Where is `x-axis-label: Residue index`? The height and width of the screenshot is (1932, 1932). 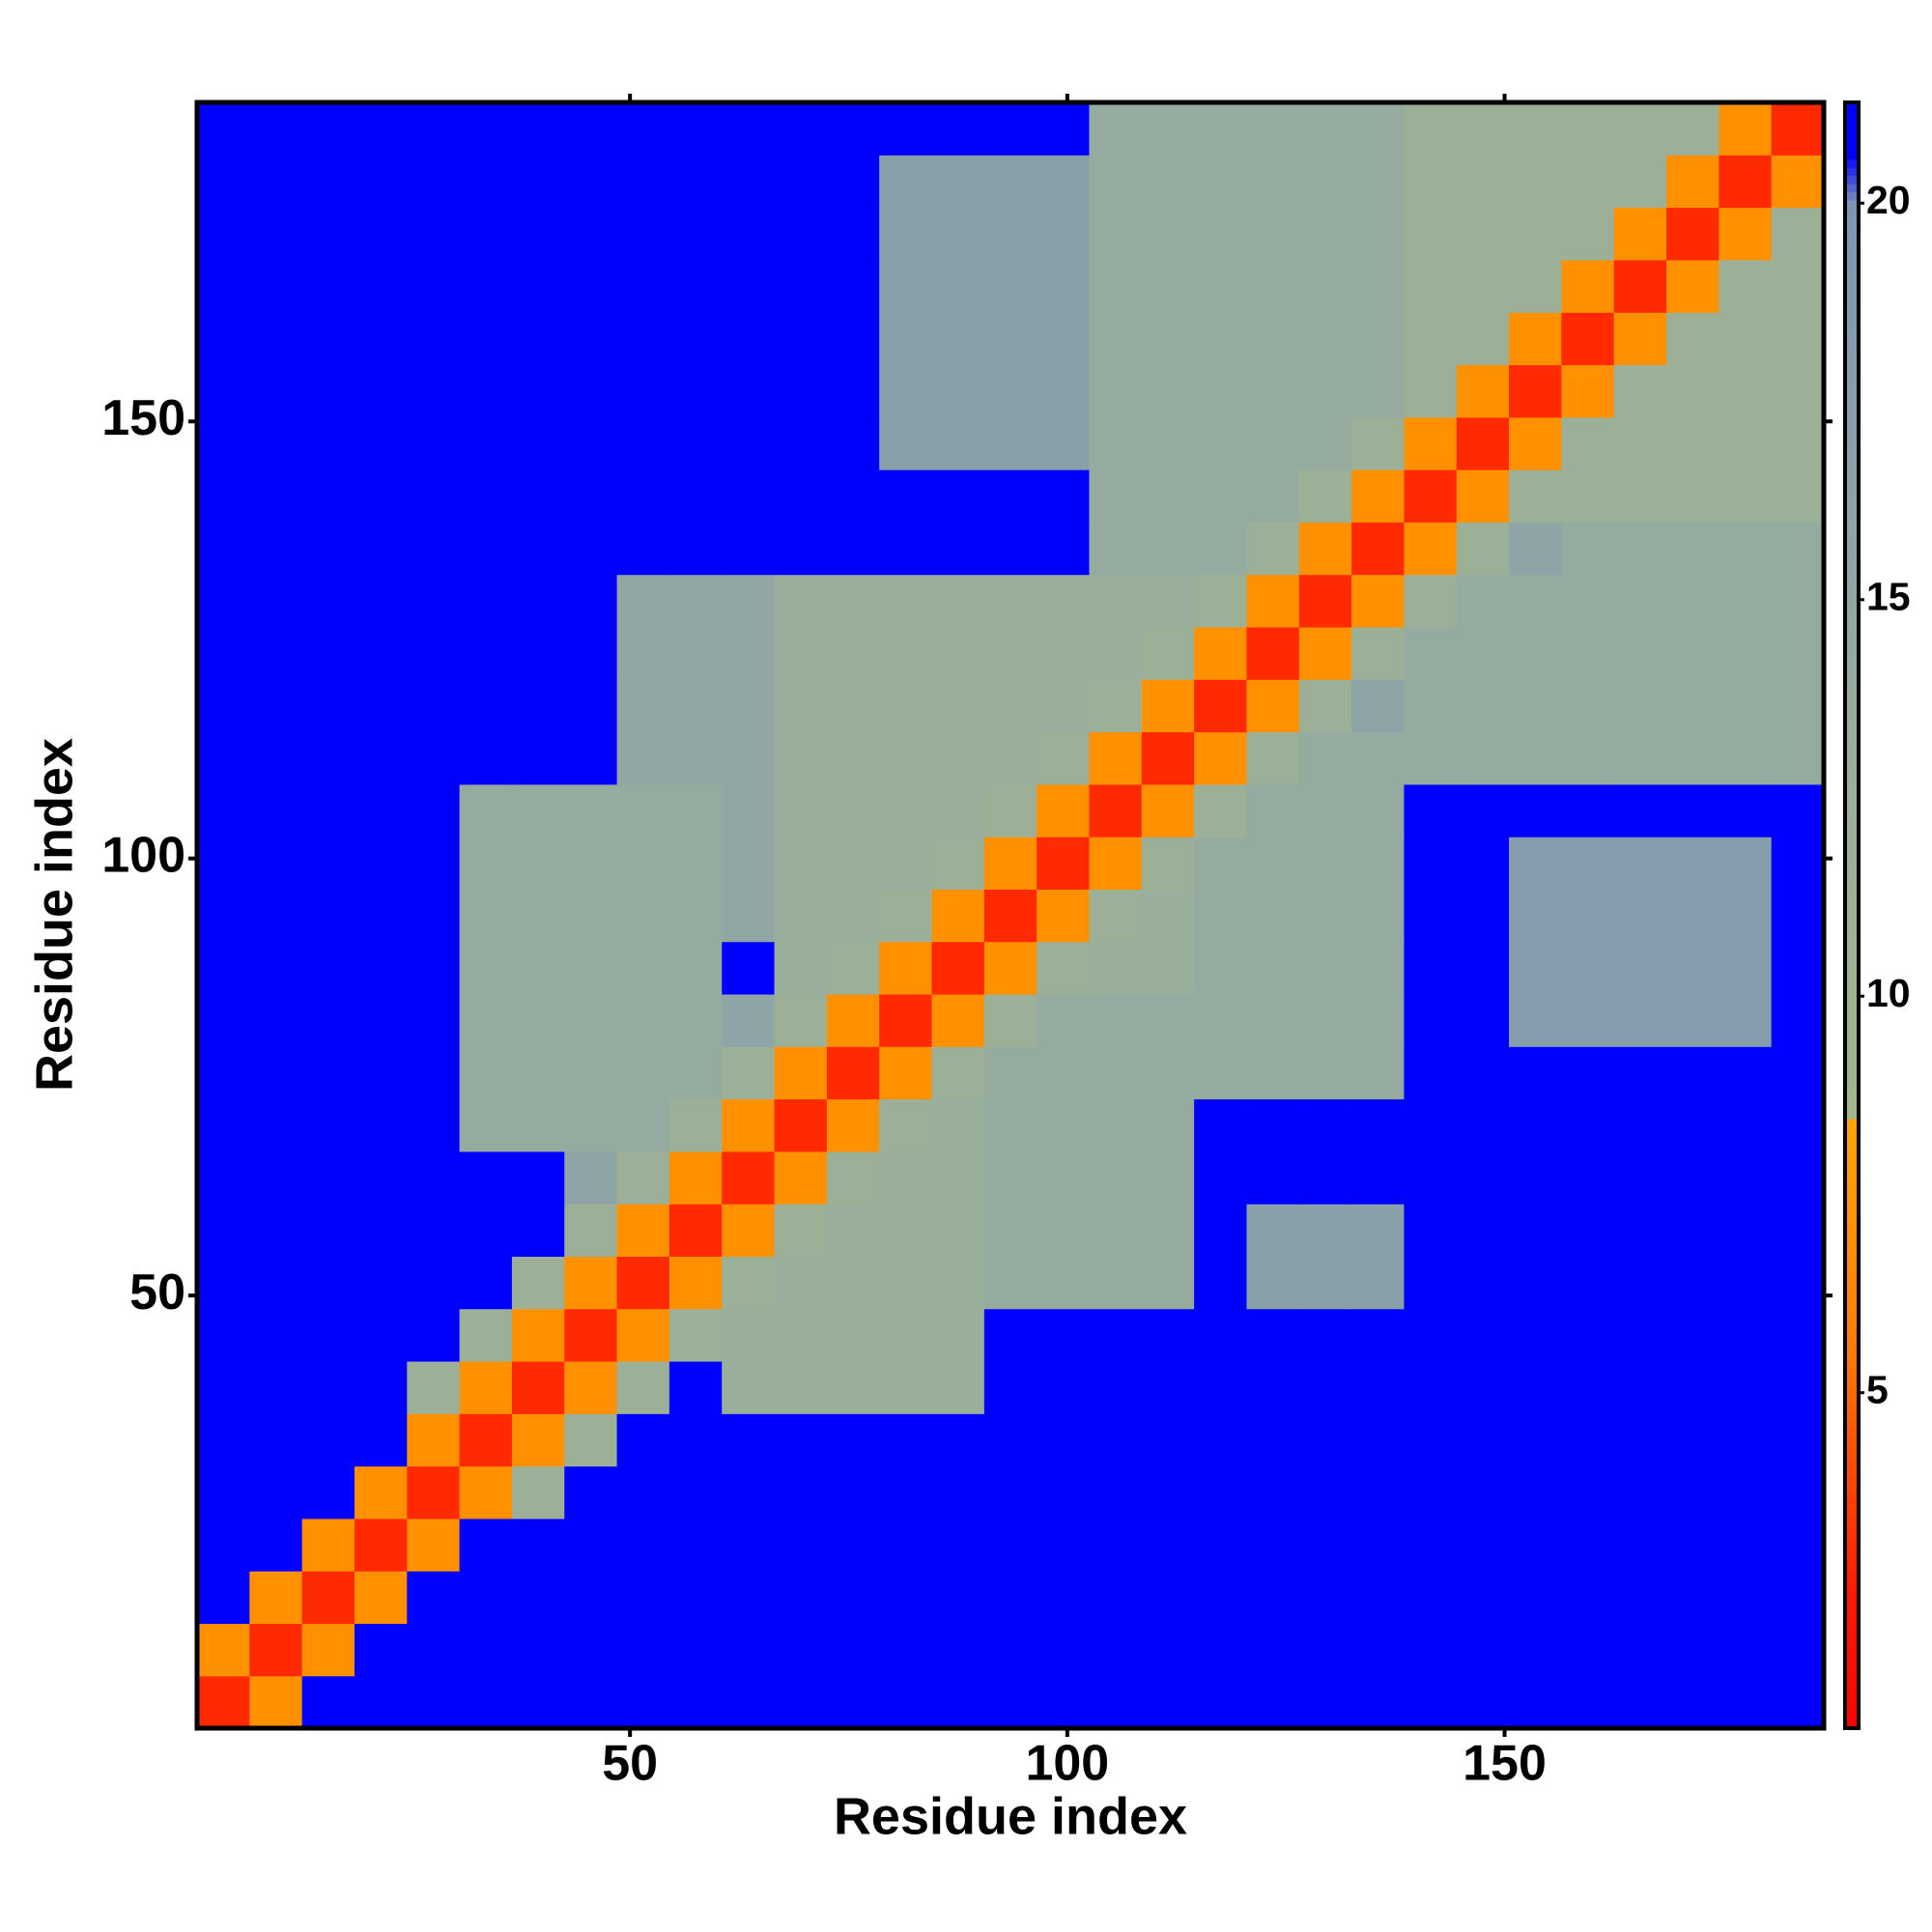
x-axis-label: Residue index is located at coordinates (1011, 1816).